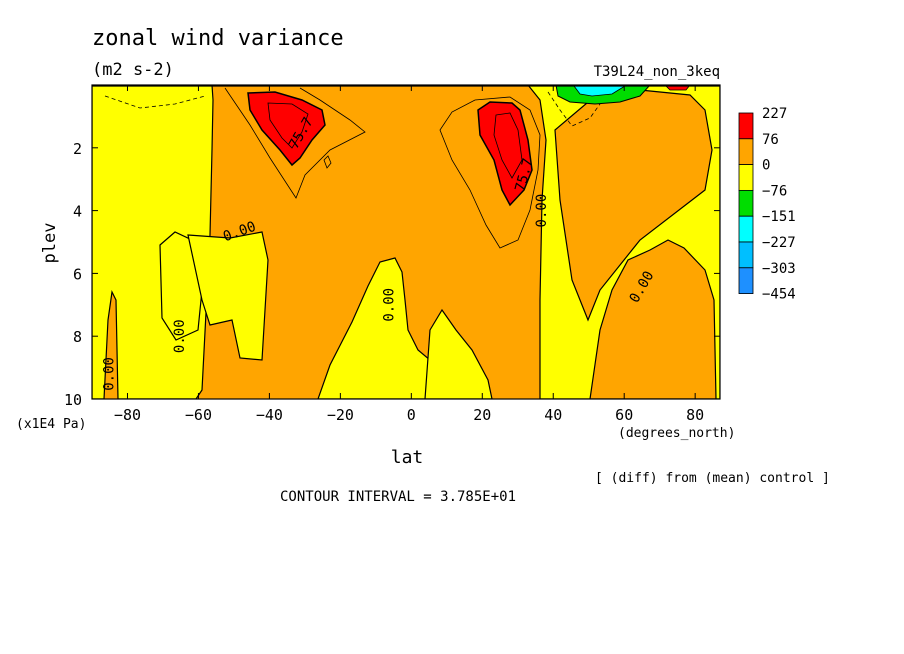  Describe the element at coordinates (218, 38) in the screenshot. I see `chart-title: zonal wind variance` at that location.